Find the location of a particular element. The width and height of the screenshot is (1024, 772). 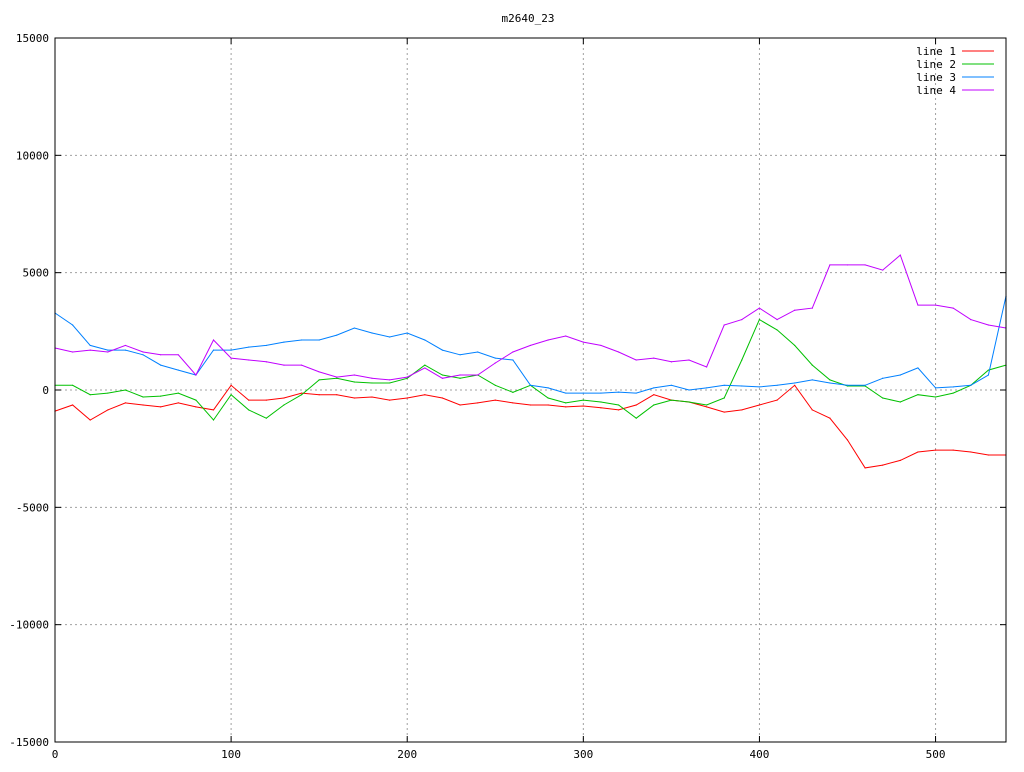

x-tick-label: 100 is located at coordinates (231, 754).